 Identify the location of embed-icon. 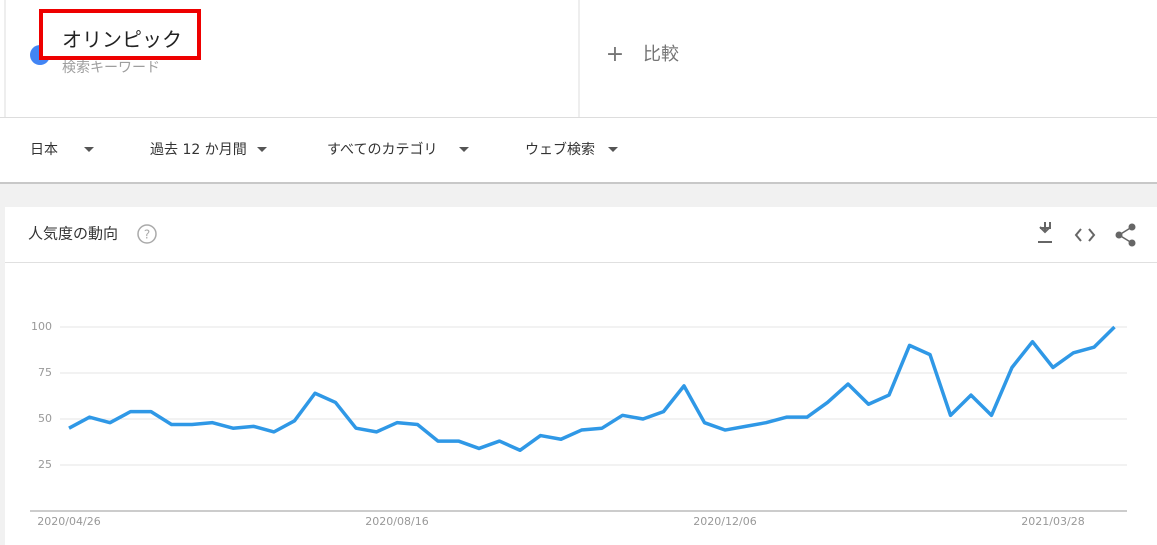
(1085, 235).